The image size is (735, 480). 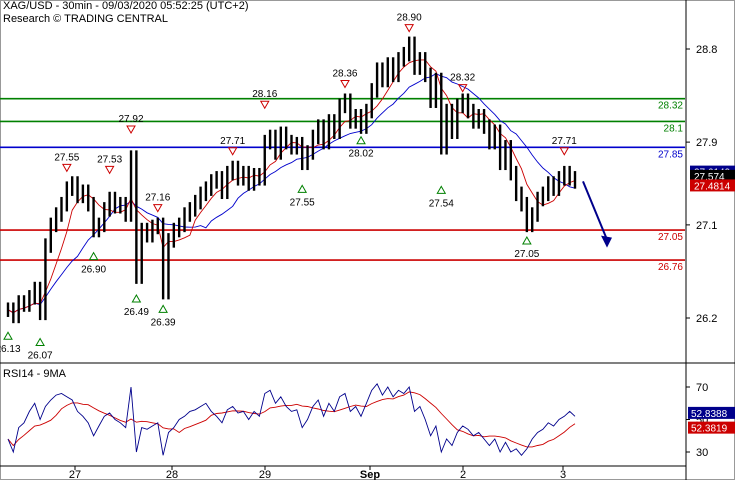 I want to click on trough-label: 26.13, so click(x=10, y=349).